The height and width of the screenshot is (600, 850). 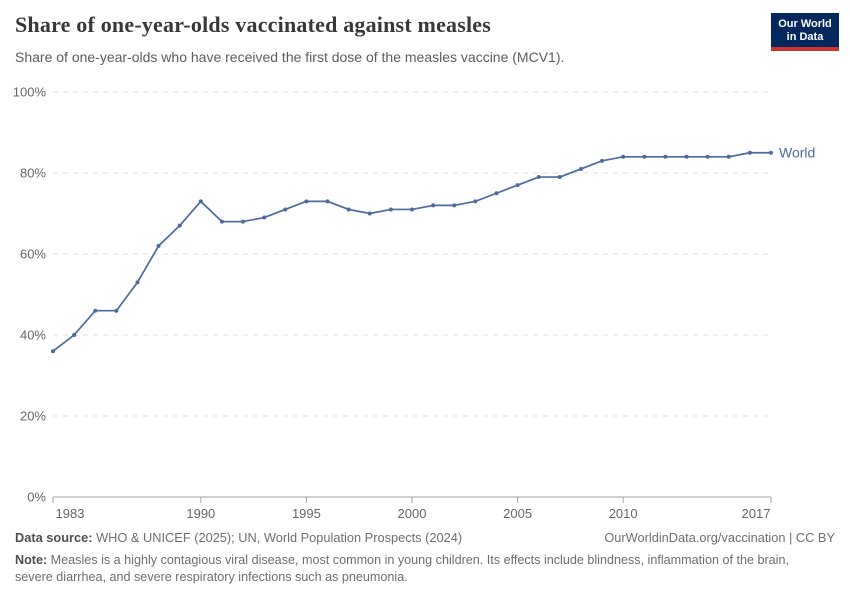 I want to click on x-tick-label: 1983, so click(x=70, y=513).